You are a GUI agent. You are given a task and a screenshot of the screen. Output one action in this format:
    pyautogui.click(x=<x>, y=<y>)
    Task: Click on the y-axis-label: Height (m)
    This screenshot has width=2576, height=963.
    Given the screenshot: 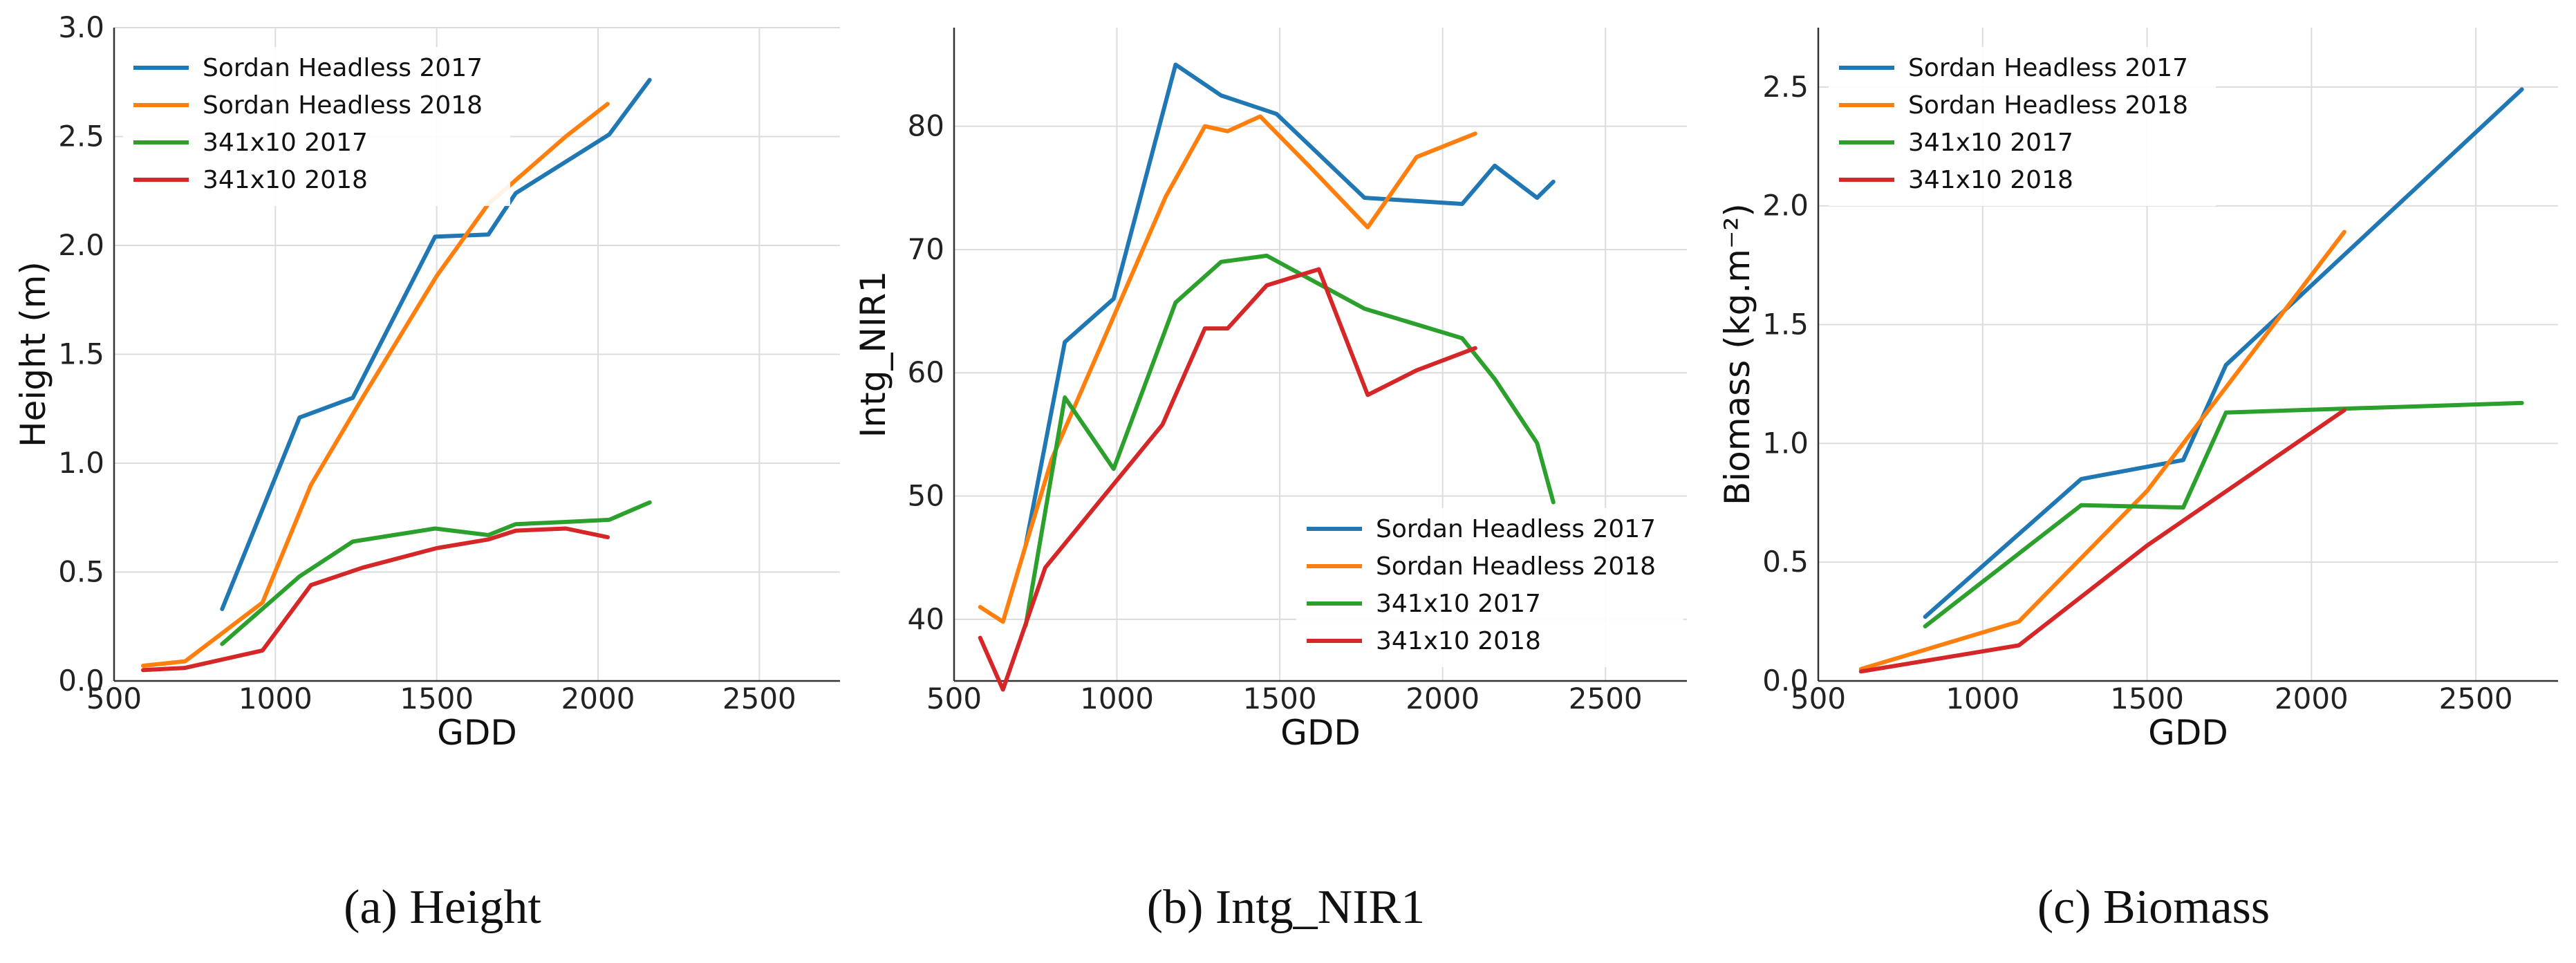 What is the action you would take?
    pyautogui.click(x=33, y=354)
    